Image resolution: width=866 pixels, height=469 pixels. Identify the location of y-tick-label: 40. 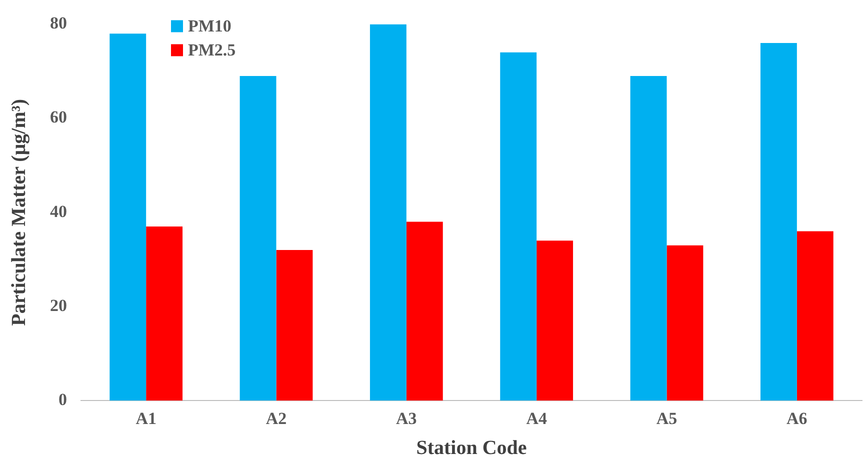
(58, 211).